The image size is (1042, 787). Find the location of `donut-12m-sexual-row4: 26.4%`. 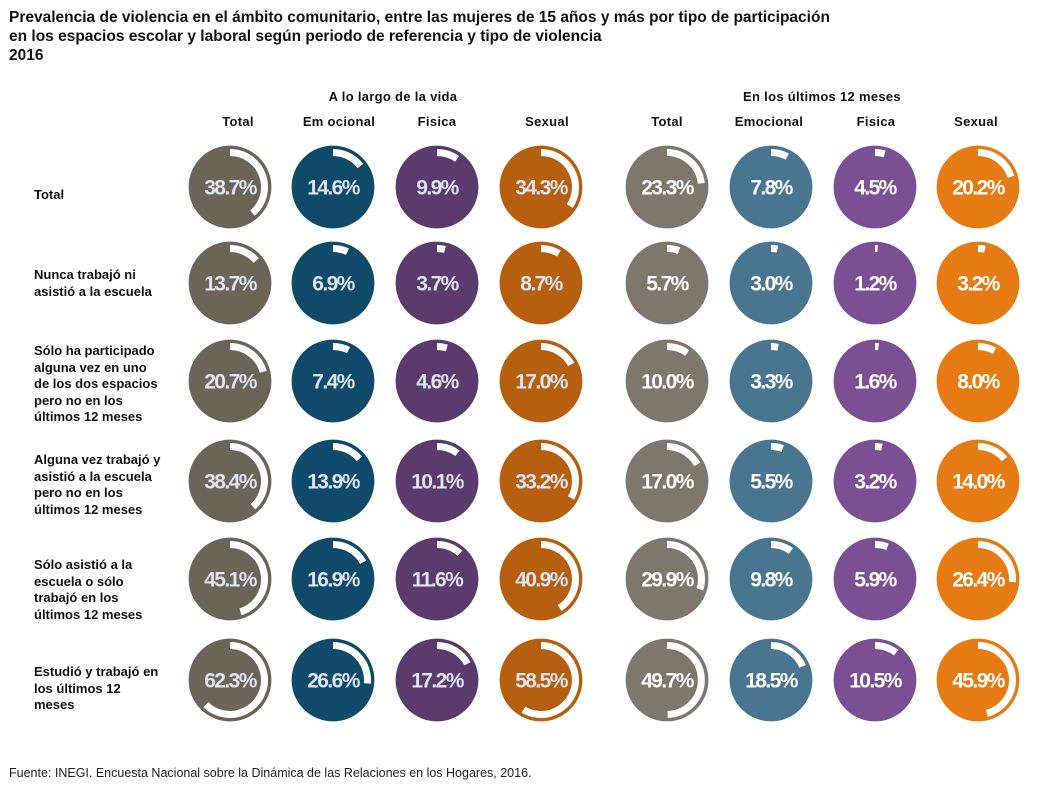

donut-12m-sexual-row4: 26.4% is located at coordinates (978, 579).